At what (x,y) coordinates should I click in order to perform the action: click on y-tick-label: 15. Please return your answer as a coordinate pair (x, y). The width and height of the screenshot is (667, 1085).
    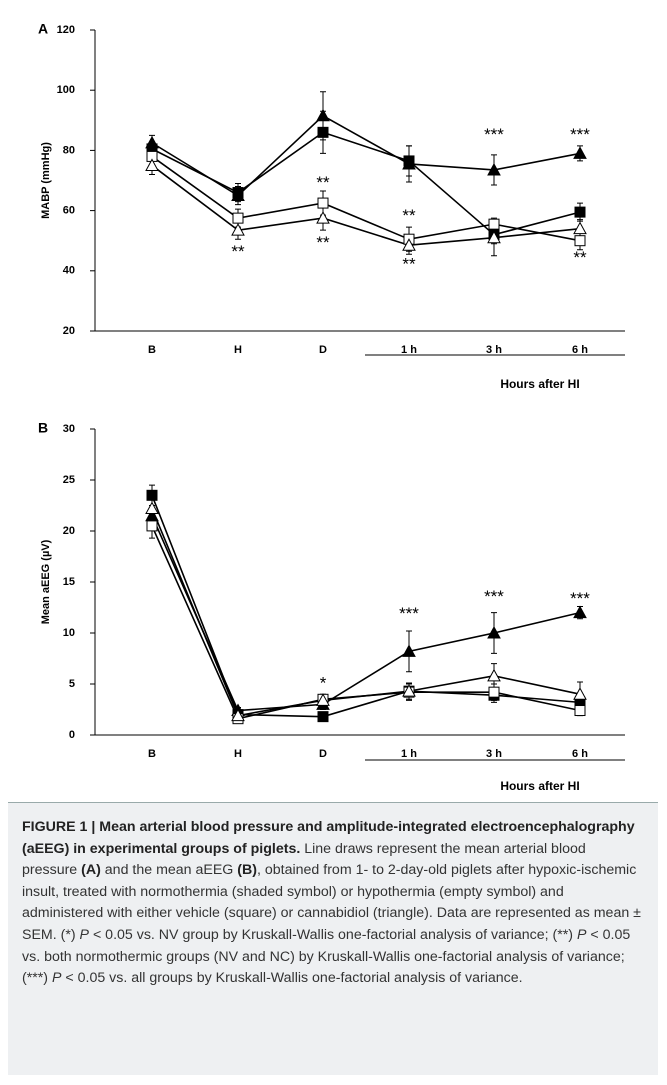
    Looking at the image, I should click on (69, 582).